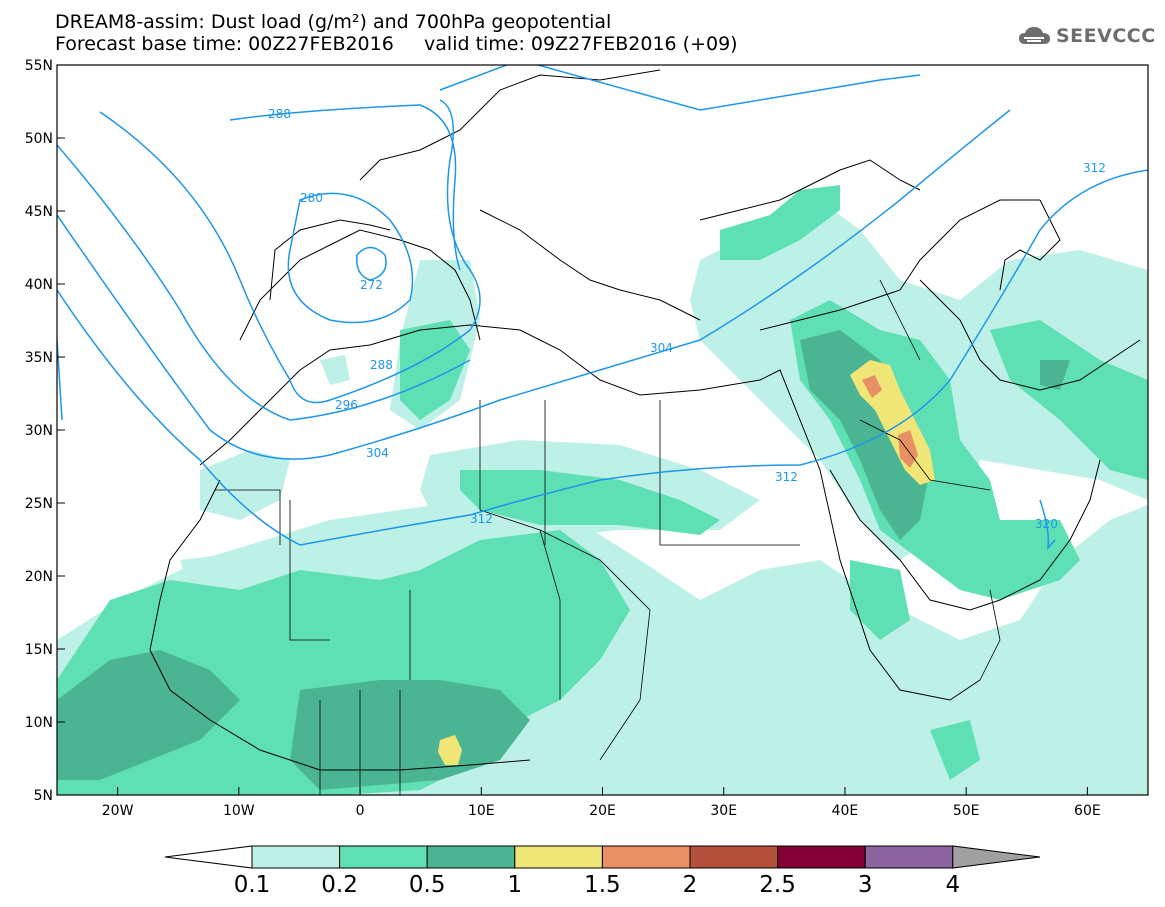 Image resolution: width=1165 pixels, height=907 pixels. I want to click on logo-text: SEEVCCC, so click(1106, 36).